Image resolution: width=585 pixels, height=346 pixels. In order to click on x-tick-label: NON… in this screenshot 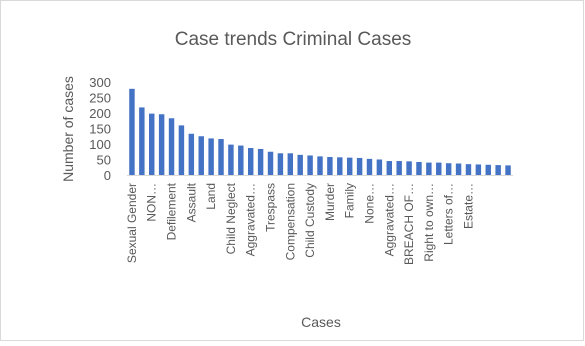, I will do `click(152, 202)`.